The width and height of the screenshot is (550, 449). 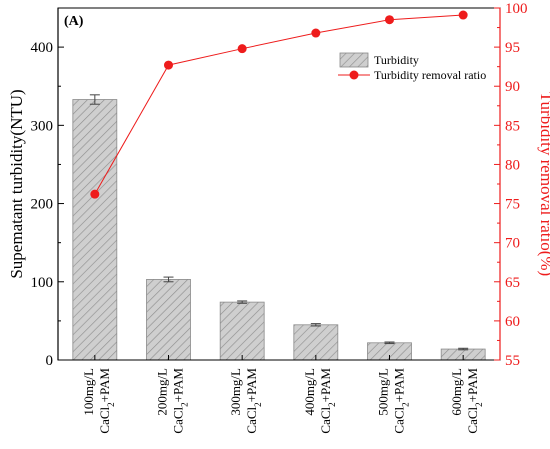 I want to click on right-tick-label: 70, so click(x=512, y=244).